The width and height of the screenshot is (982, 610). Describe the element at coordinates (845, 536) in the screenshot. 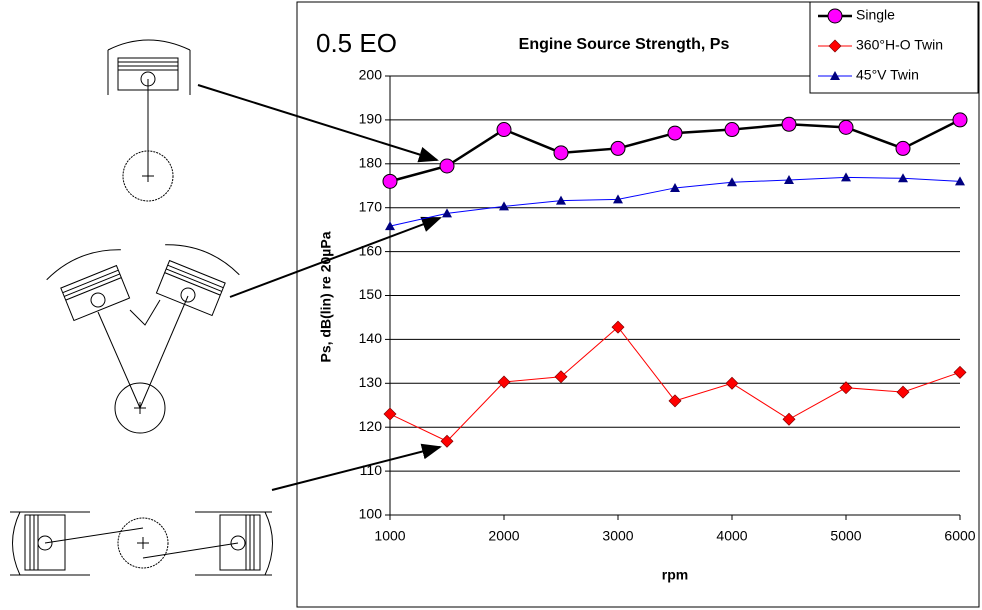

I see `x-tick-label: 5000` at that location.